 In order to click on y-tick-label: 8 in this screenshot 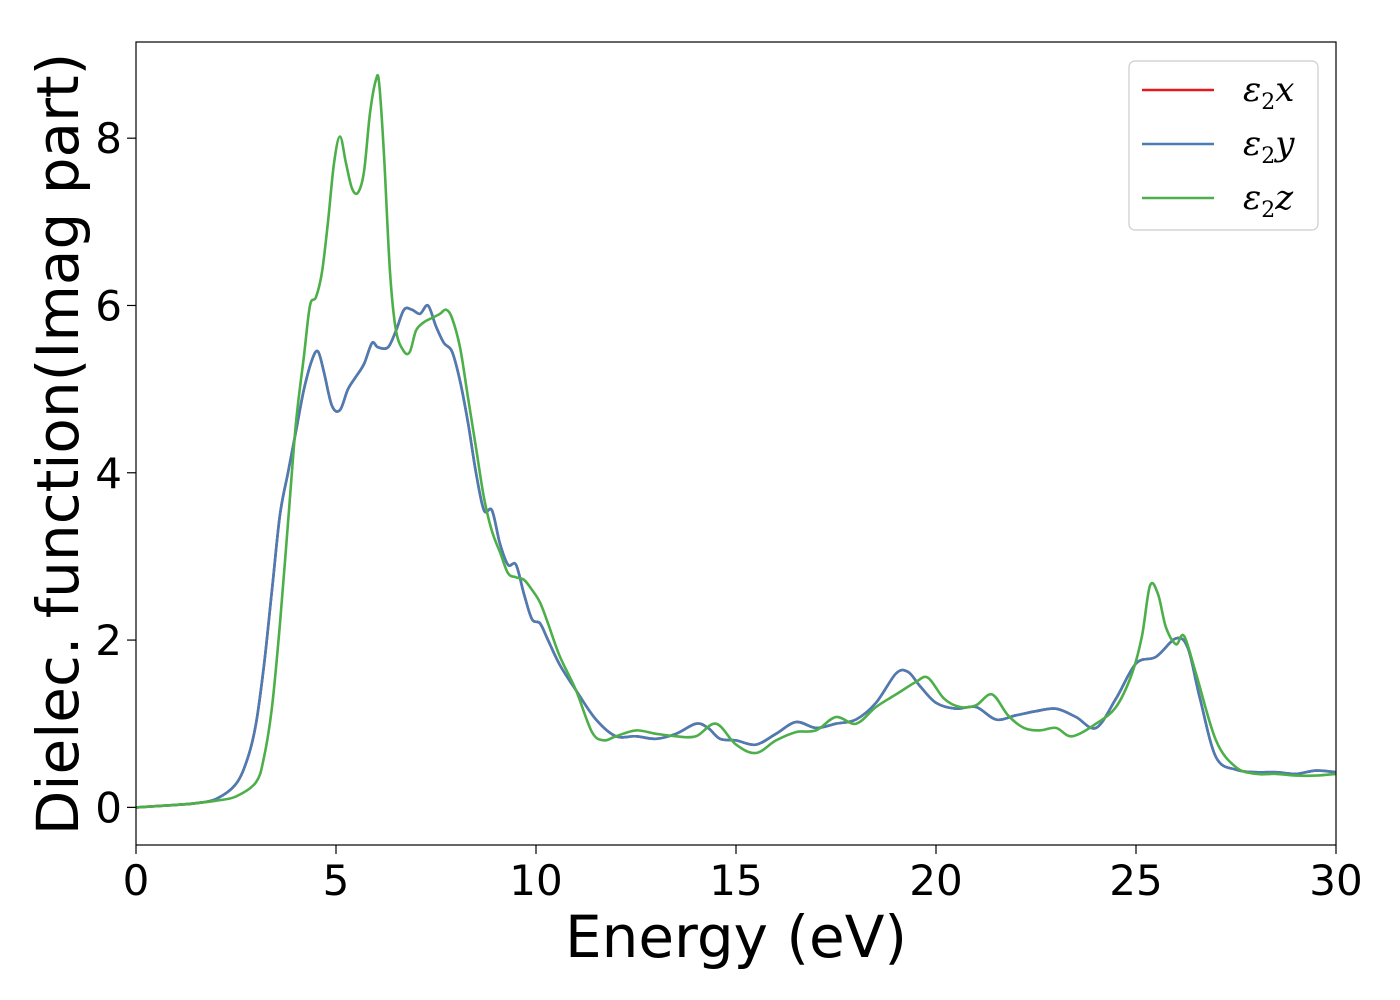, I will do `click(108, 138)`.